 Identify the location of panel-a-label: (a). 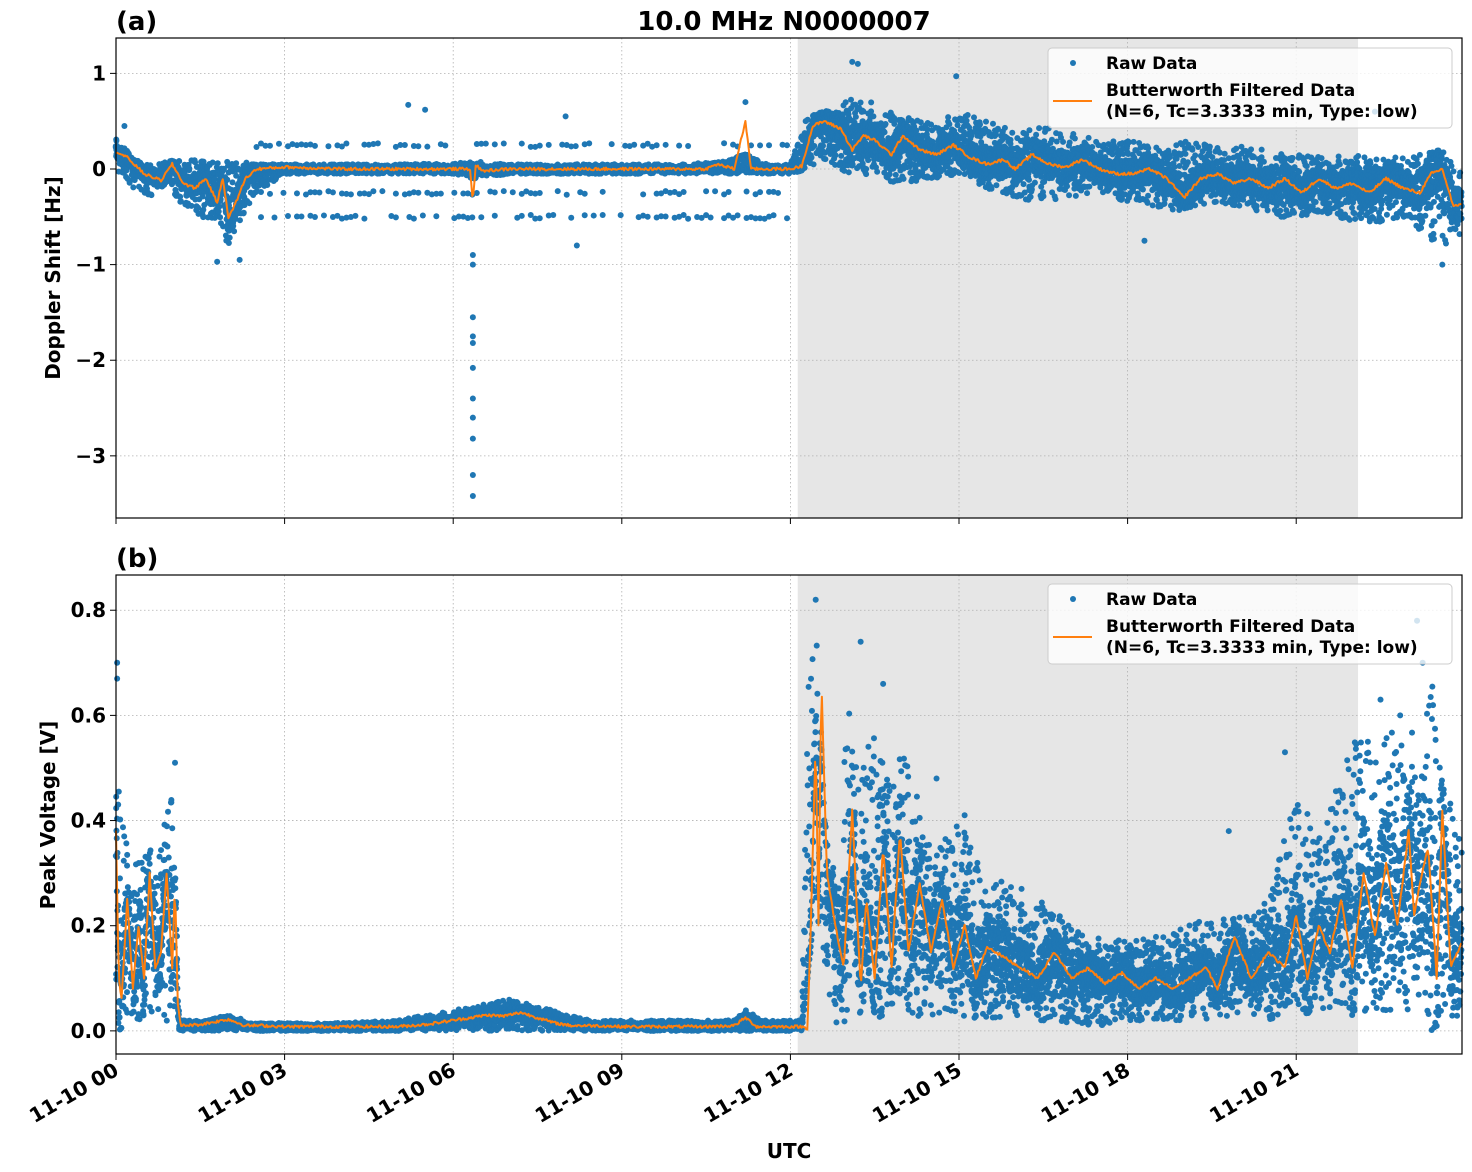
(136, 22).